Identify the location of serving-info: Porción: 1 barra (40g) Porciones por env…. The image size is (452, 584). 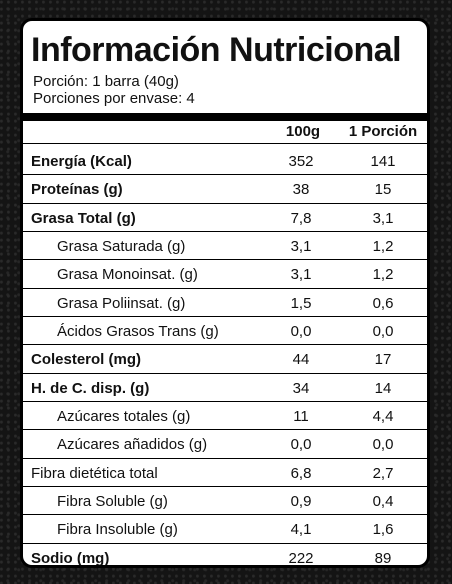
(114, 90).